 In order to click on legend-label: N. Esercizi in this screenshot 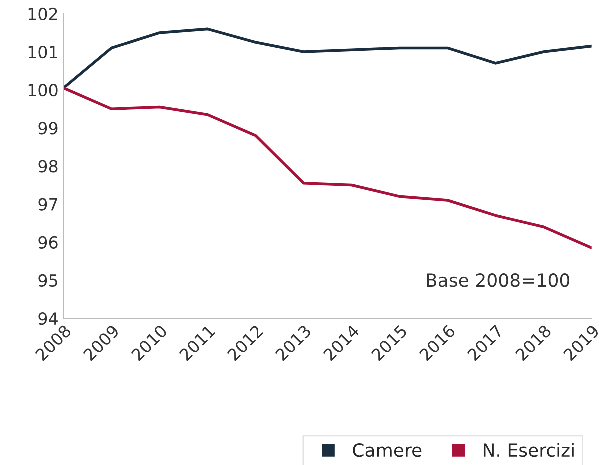, I will do `click(529, 450)`.